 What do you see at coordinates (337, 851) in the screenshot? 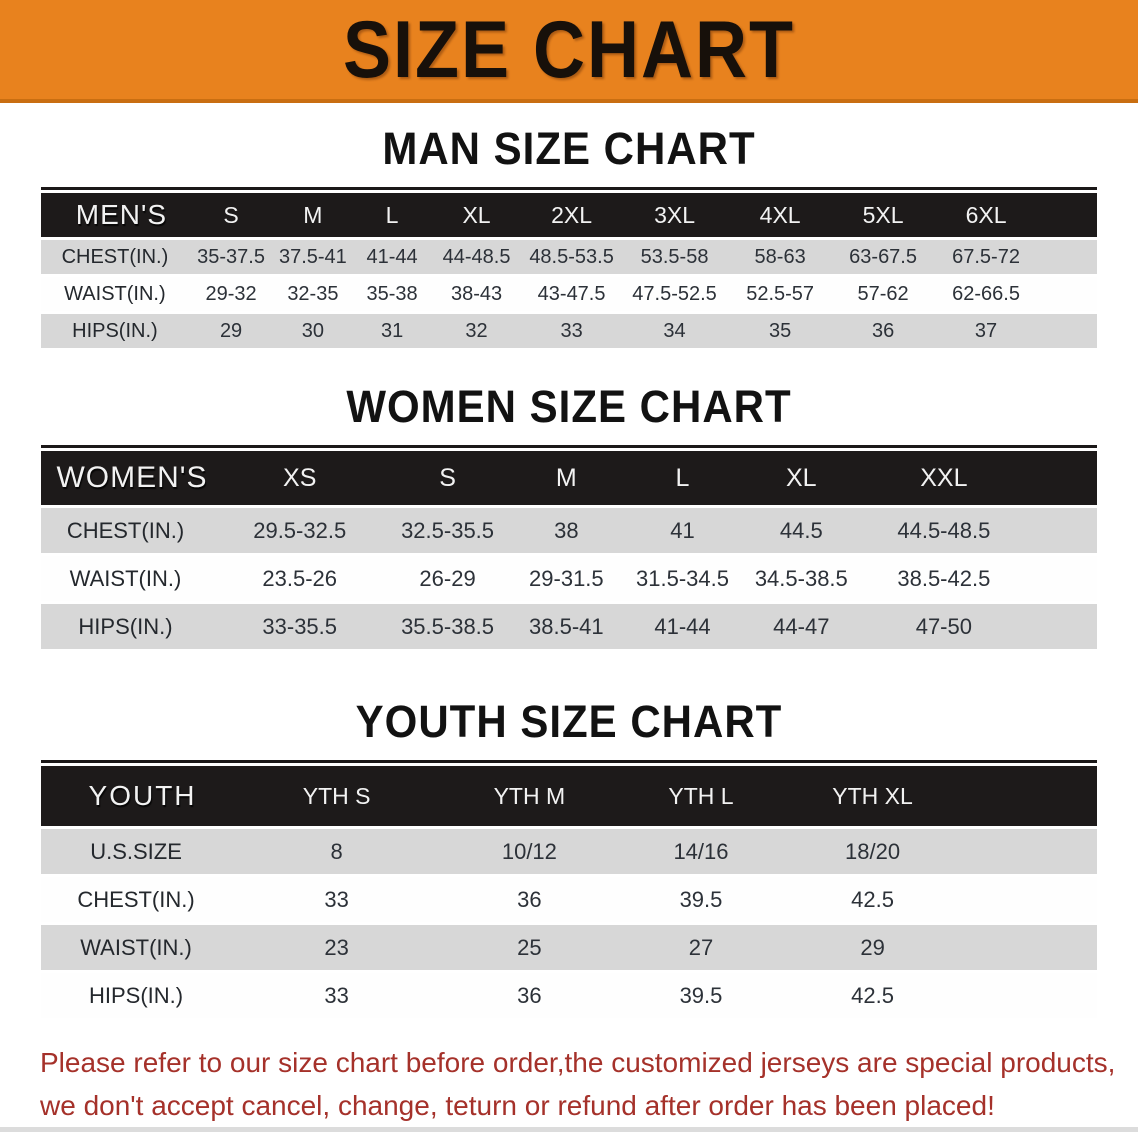
I see `youth-value-cell: 8` at bounding box center [337, 851].